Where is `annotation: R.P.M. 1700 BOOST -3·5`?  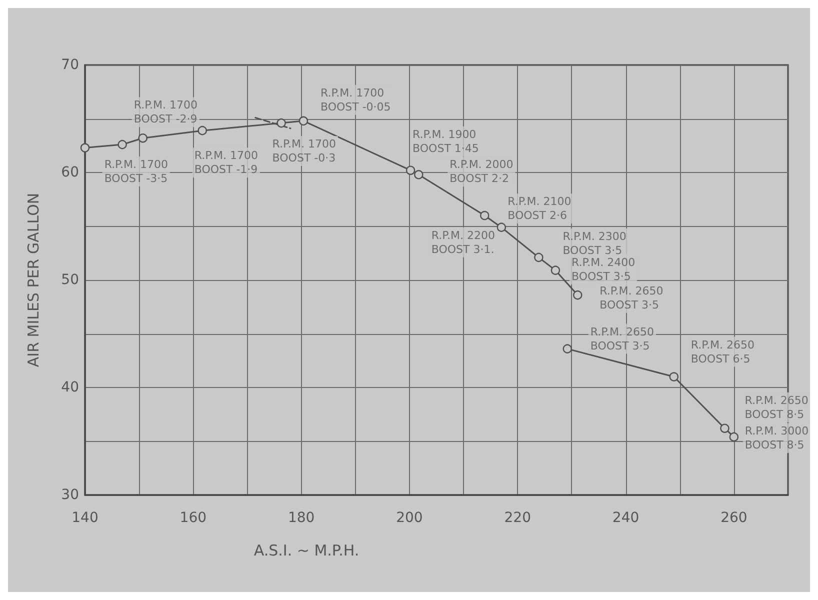
annotation: R.P.M. 1700 BOOST -3·5 is located at coordinates (136, 172).